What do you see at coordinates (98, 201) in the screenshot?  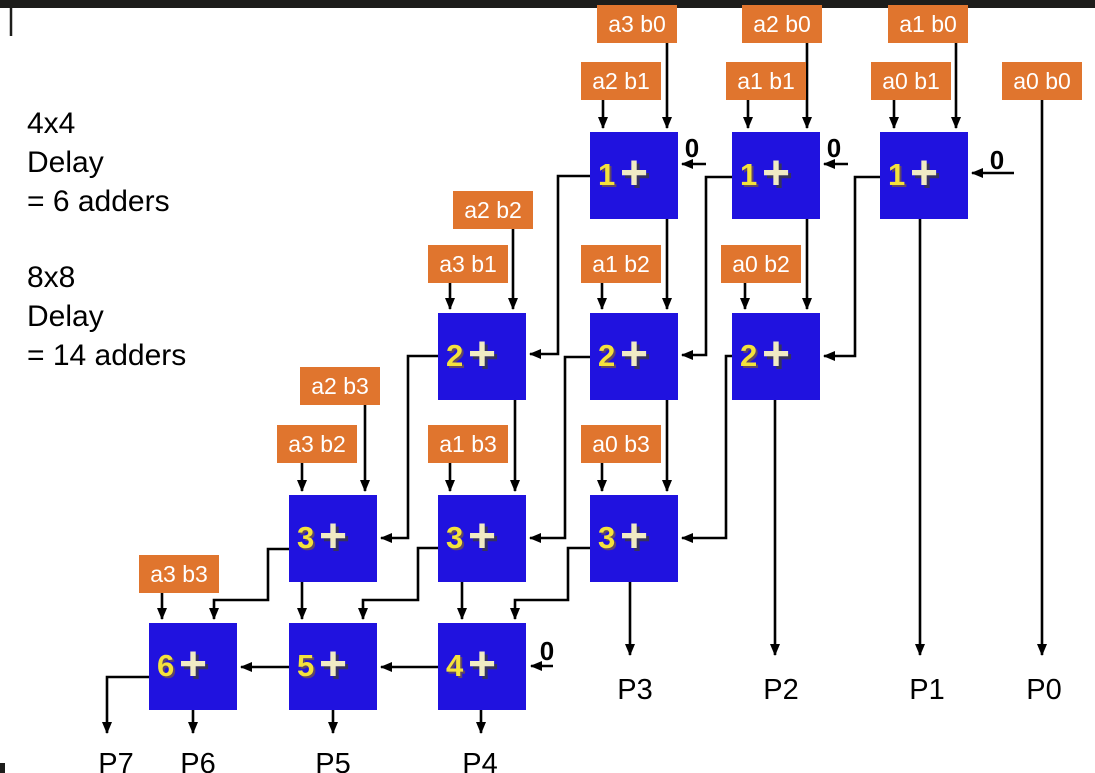 I see `note-line: = 6 adders` at bounding box center [98, 201].